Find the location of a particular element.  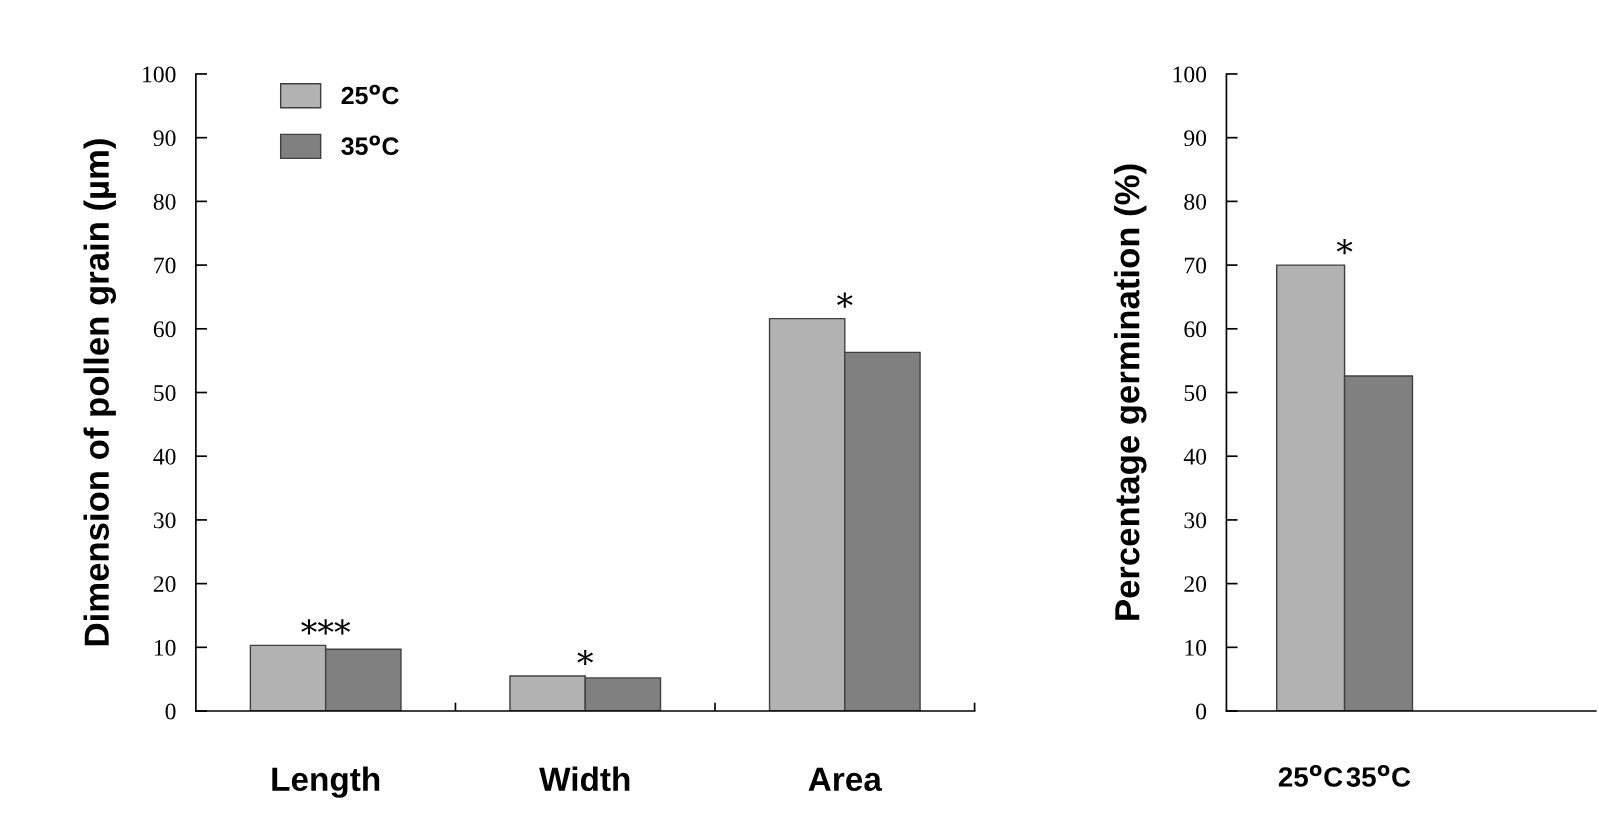

x-tick-label: Width is located at coordinates (584, 779).